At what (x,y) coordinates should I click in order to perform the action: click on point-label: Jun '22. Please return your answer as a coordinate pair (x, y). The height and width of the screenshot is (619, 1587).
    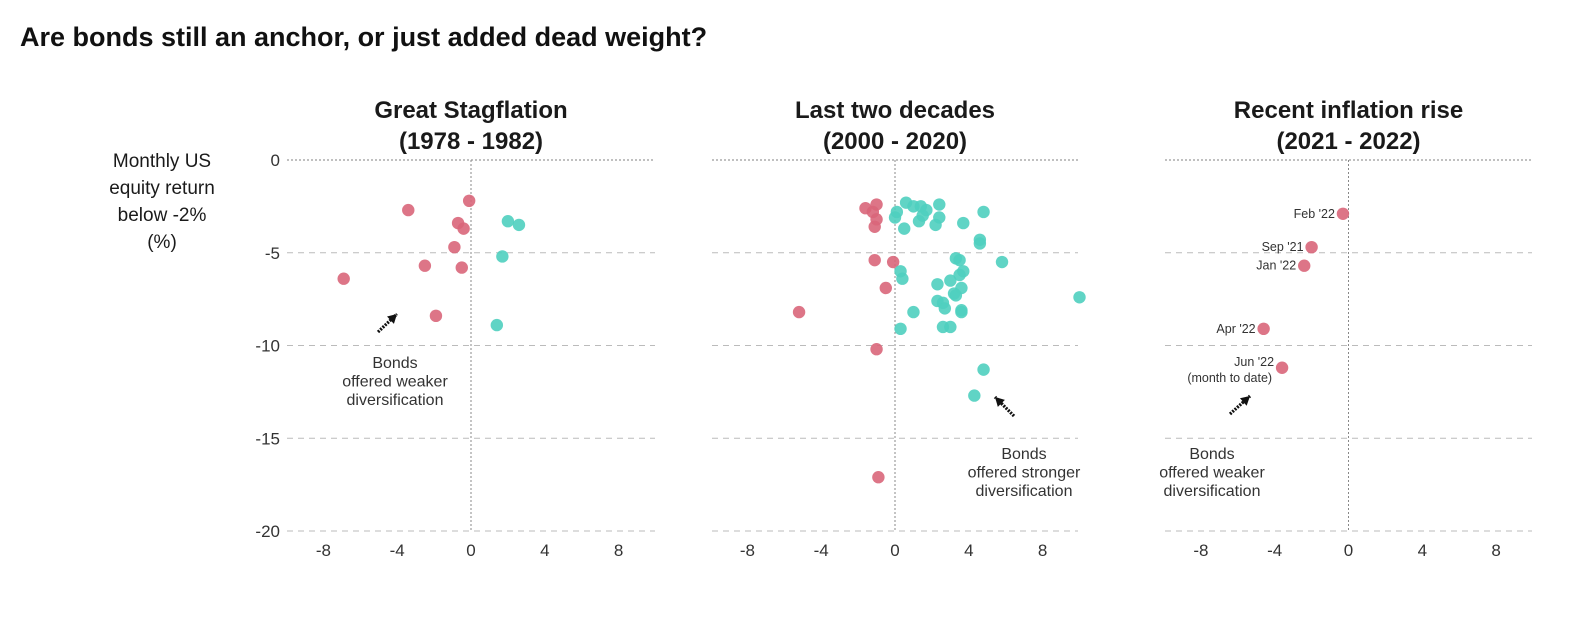
    Looking at the image, I should click on (1254, 362).